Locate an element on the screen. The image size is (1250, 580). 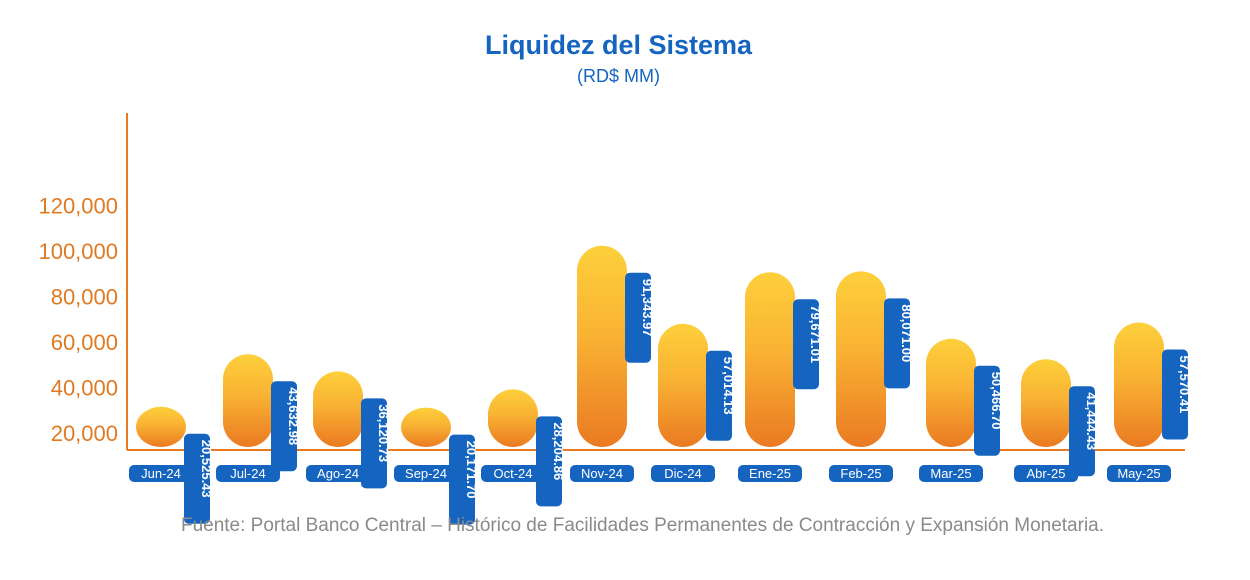
x-tick-label: Jul-24 is located at coordinates (247, 473).